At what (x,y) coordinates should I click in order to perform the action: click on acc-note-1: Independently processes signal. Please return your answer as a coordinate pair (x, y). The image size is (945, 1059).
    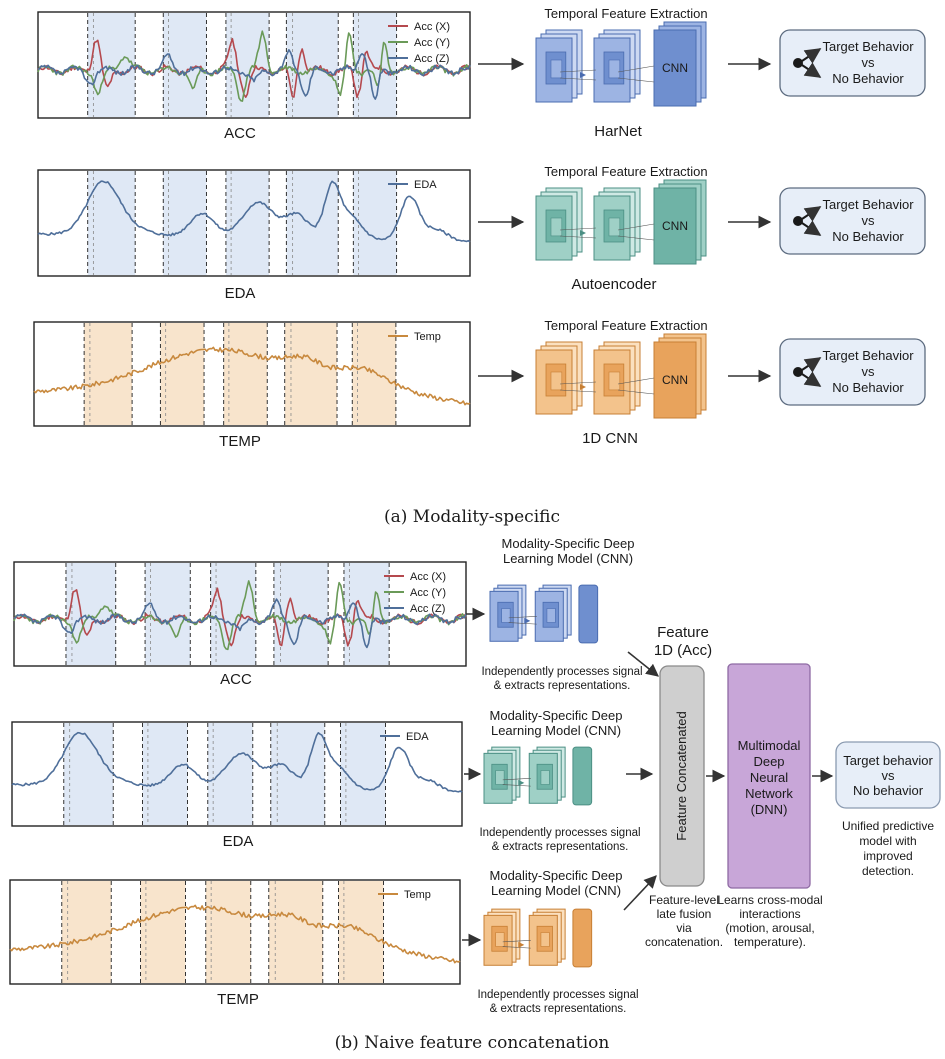
    Looking at the image, I should click on (561, 672).